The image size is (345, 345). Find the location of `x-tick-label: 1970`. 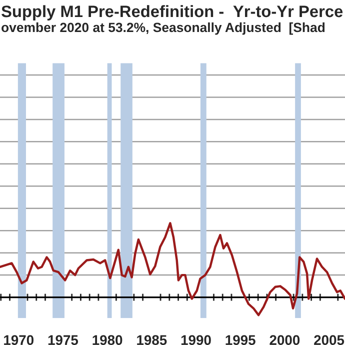

x-tick-label: 1970 is located at coordinates (19, 340).